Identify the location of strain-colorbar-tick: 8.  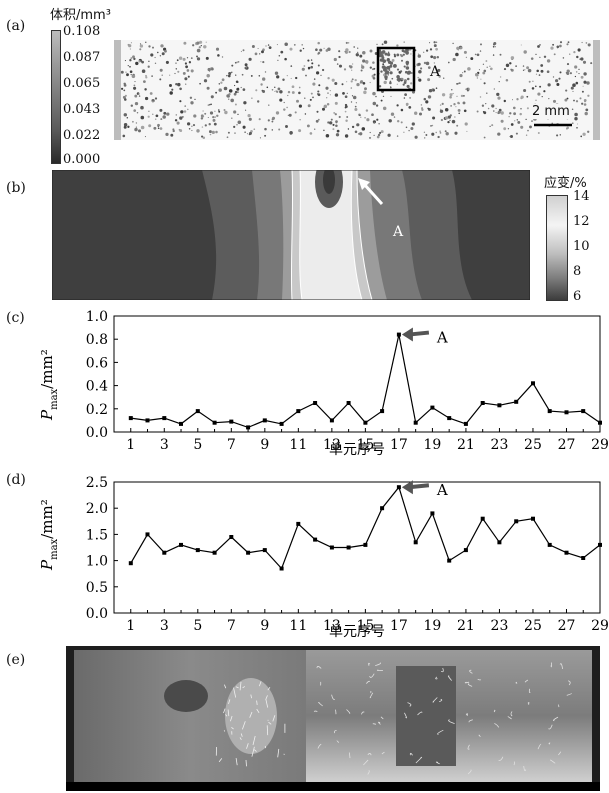
(577, 271).